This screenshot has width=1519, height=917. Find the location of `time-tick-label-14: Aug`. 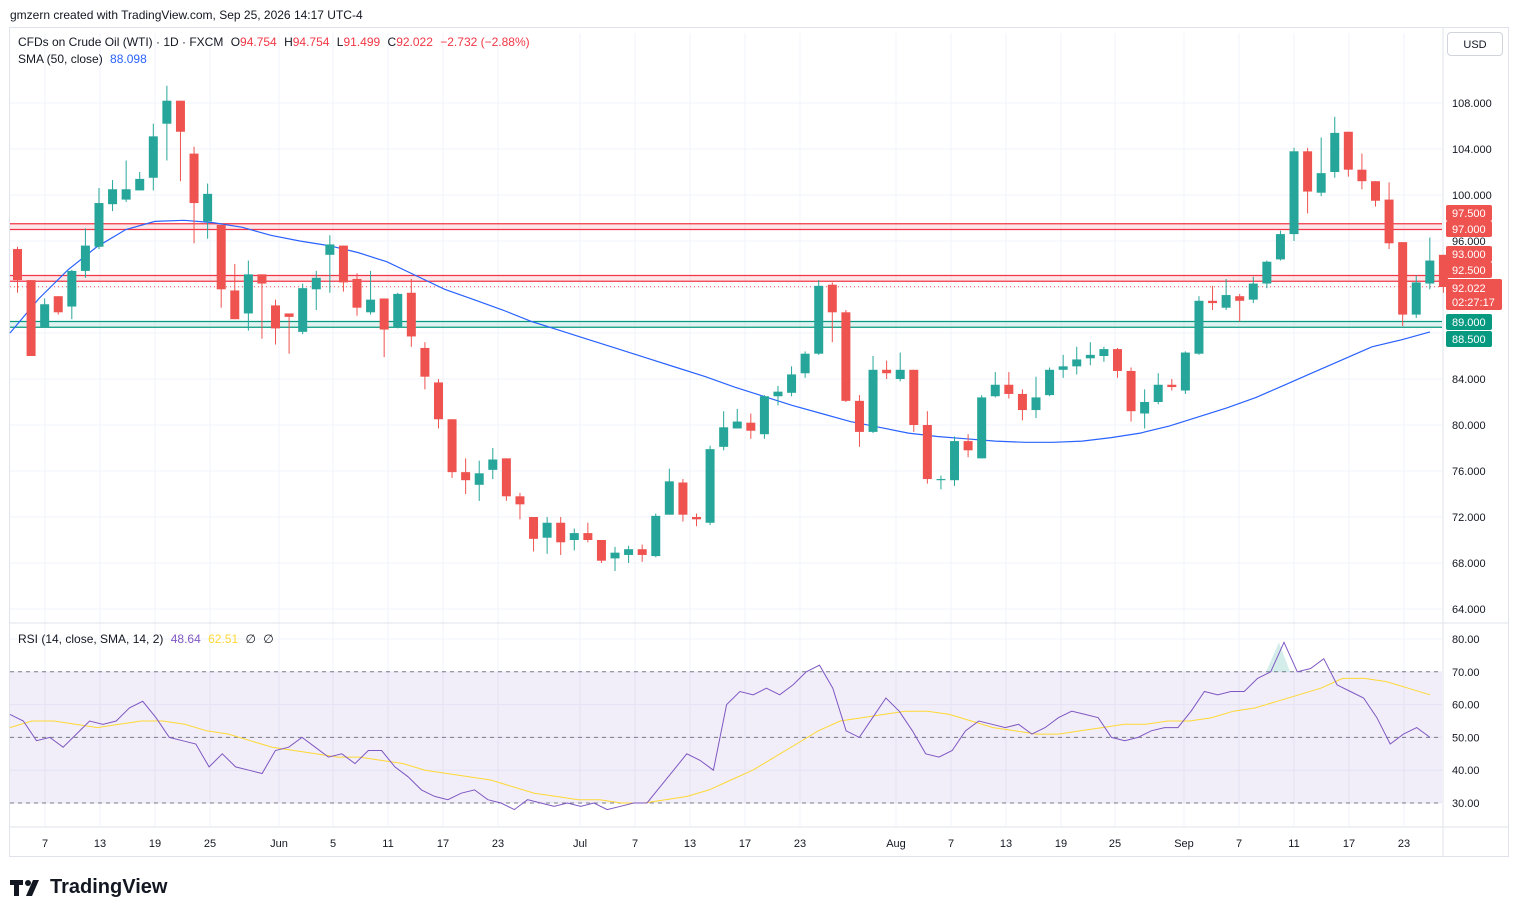

time-tick-label-14: Aug is located at coordinates (896, 844).